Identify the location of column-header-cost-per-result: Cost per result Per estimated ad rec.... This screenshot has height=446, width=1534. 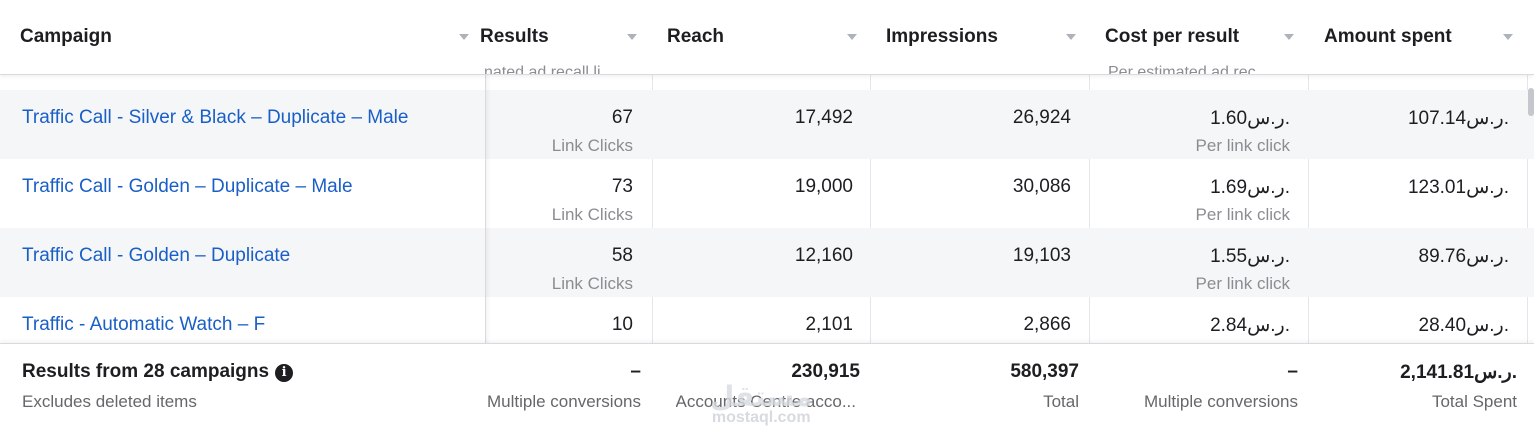
(1199, 37).